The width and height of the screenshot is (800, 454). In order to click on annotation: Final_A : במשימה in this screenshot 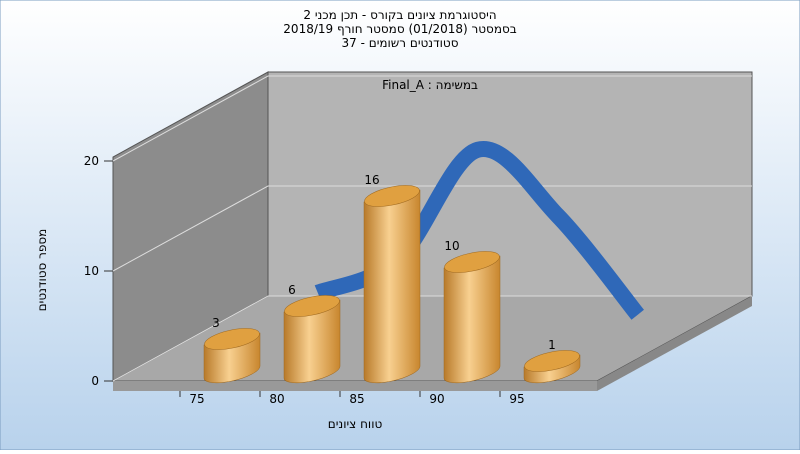, I will do `click(430, 85)`.